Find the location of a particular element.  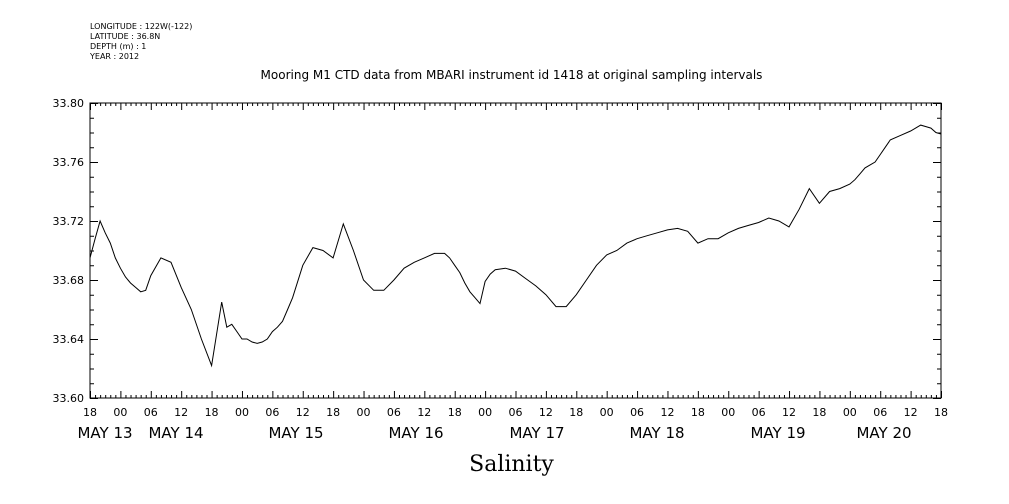

latitude-label: LATITUDE : 36.8N is located at coordinates (125, 36).